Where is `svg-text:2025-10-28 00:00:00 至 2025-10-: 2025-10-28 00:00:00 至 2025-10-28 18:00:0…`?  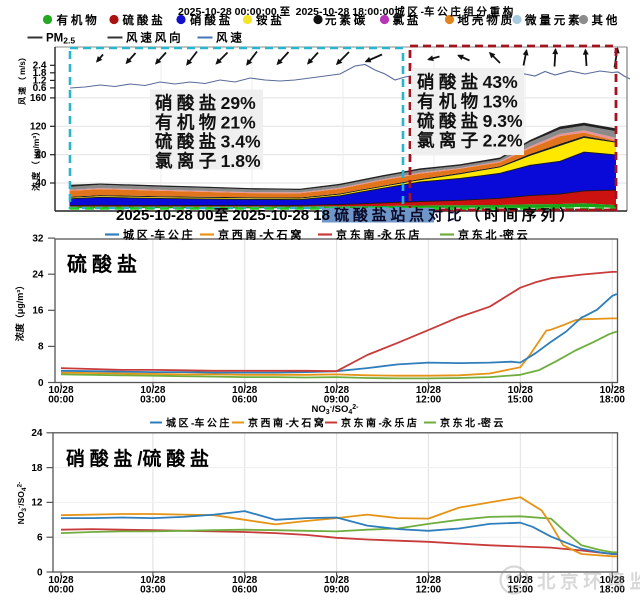 svg-text:2025-10-28 00:00:00 至 2025-10-: 2025-10-28 00:00:00 至 2025-10-28 18:00:0… is located at coordinates (347, 11).